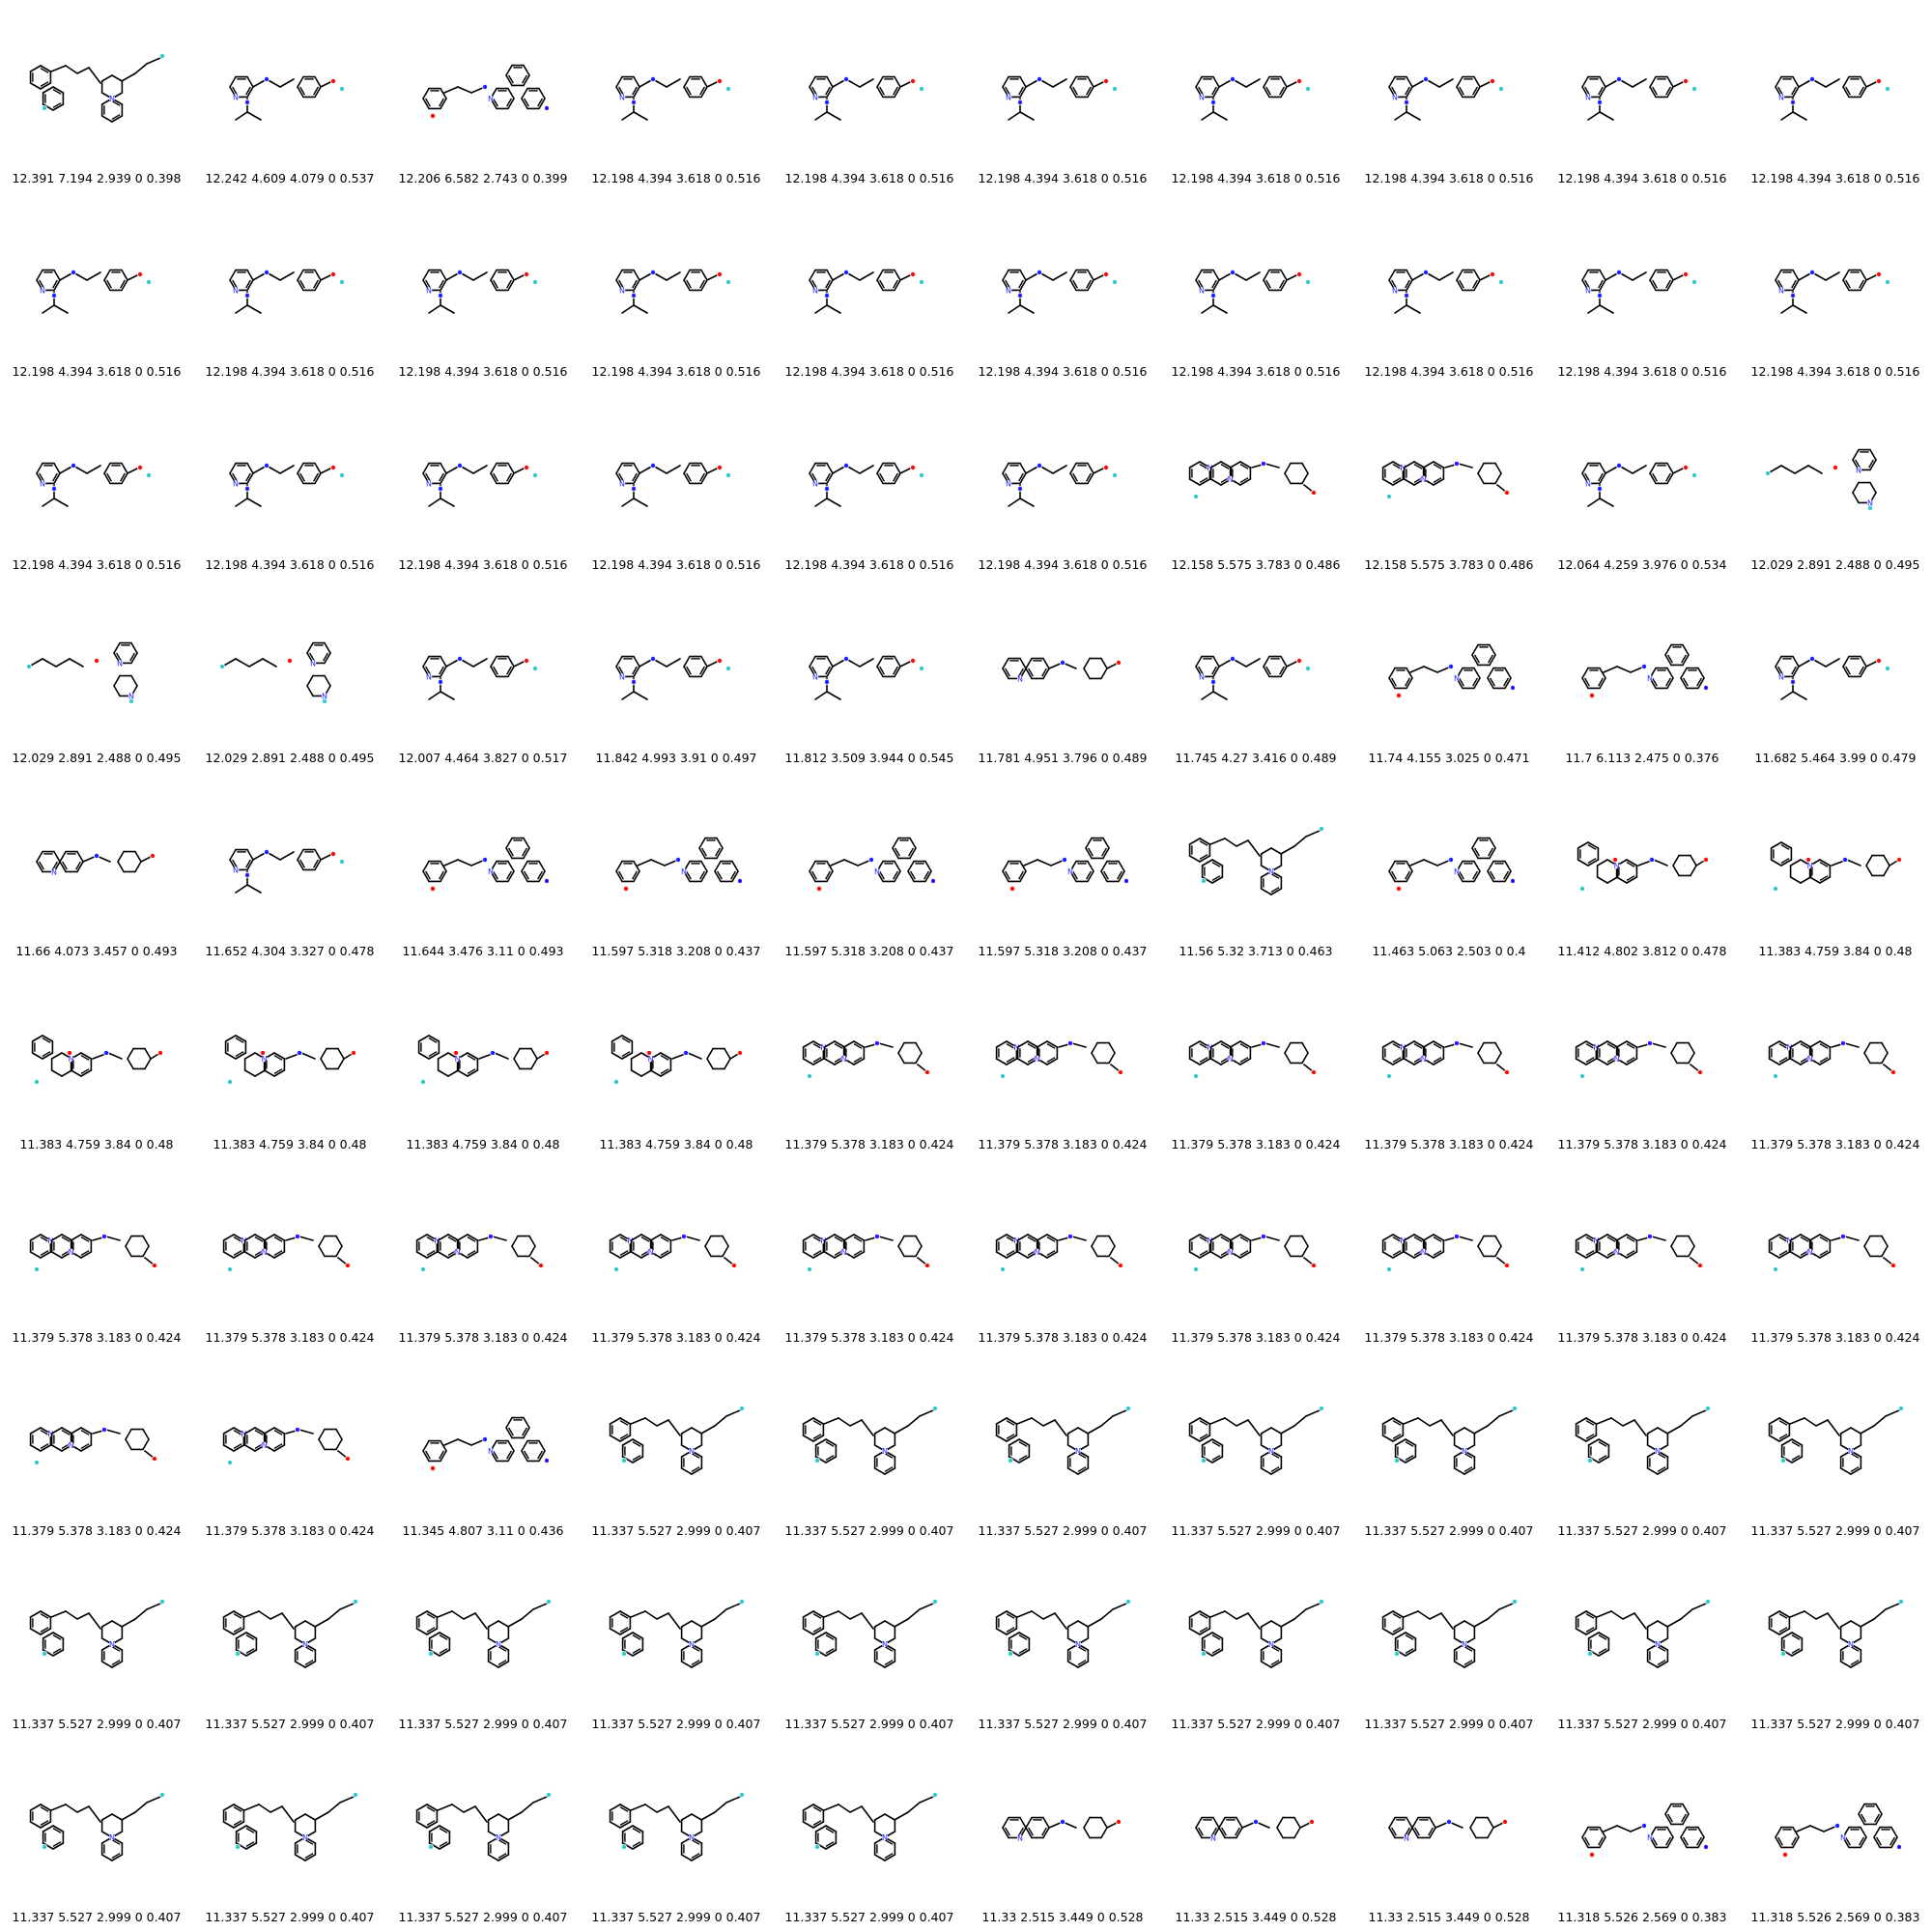 This screenshot has width=1932, height=1932. Describe the element at coordinates (483, 951) in the screenshot. I see `molecule-score-label: 11.644 3.476 3.11 0 0.493` at that location.